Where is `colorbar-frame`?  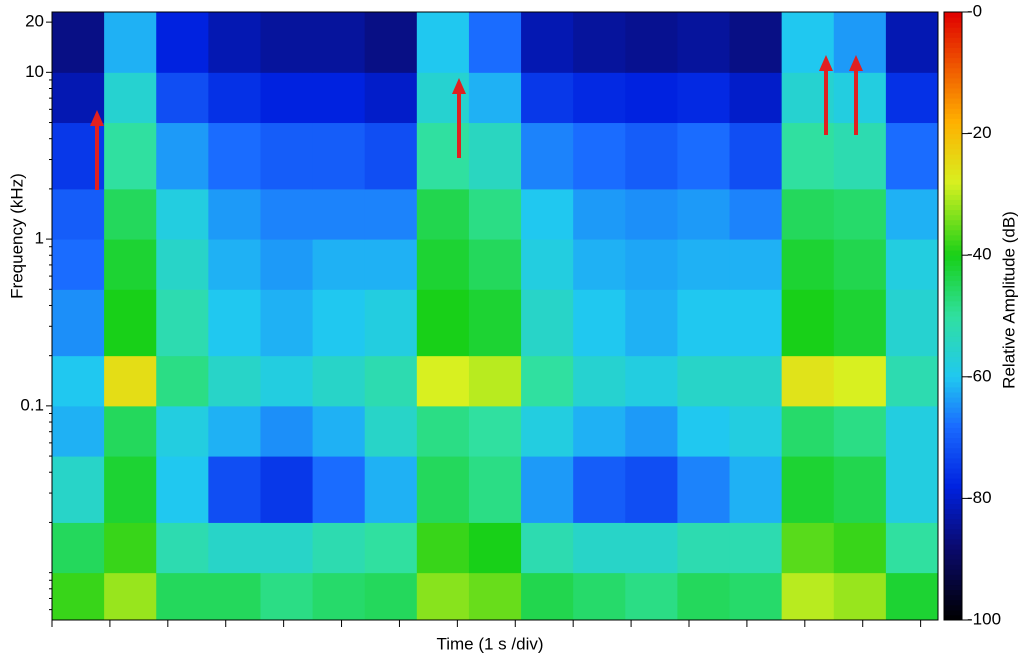
colorbar-frame is located at coordinates (953, 316).